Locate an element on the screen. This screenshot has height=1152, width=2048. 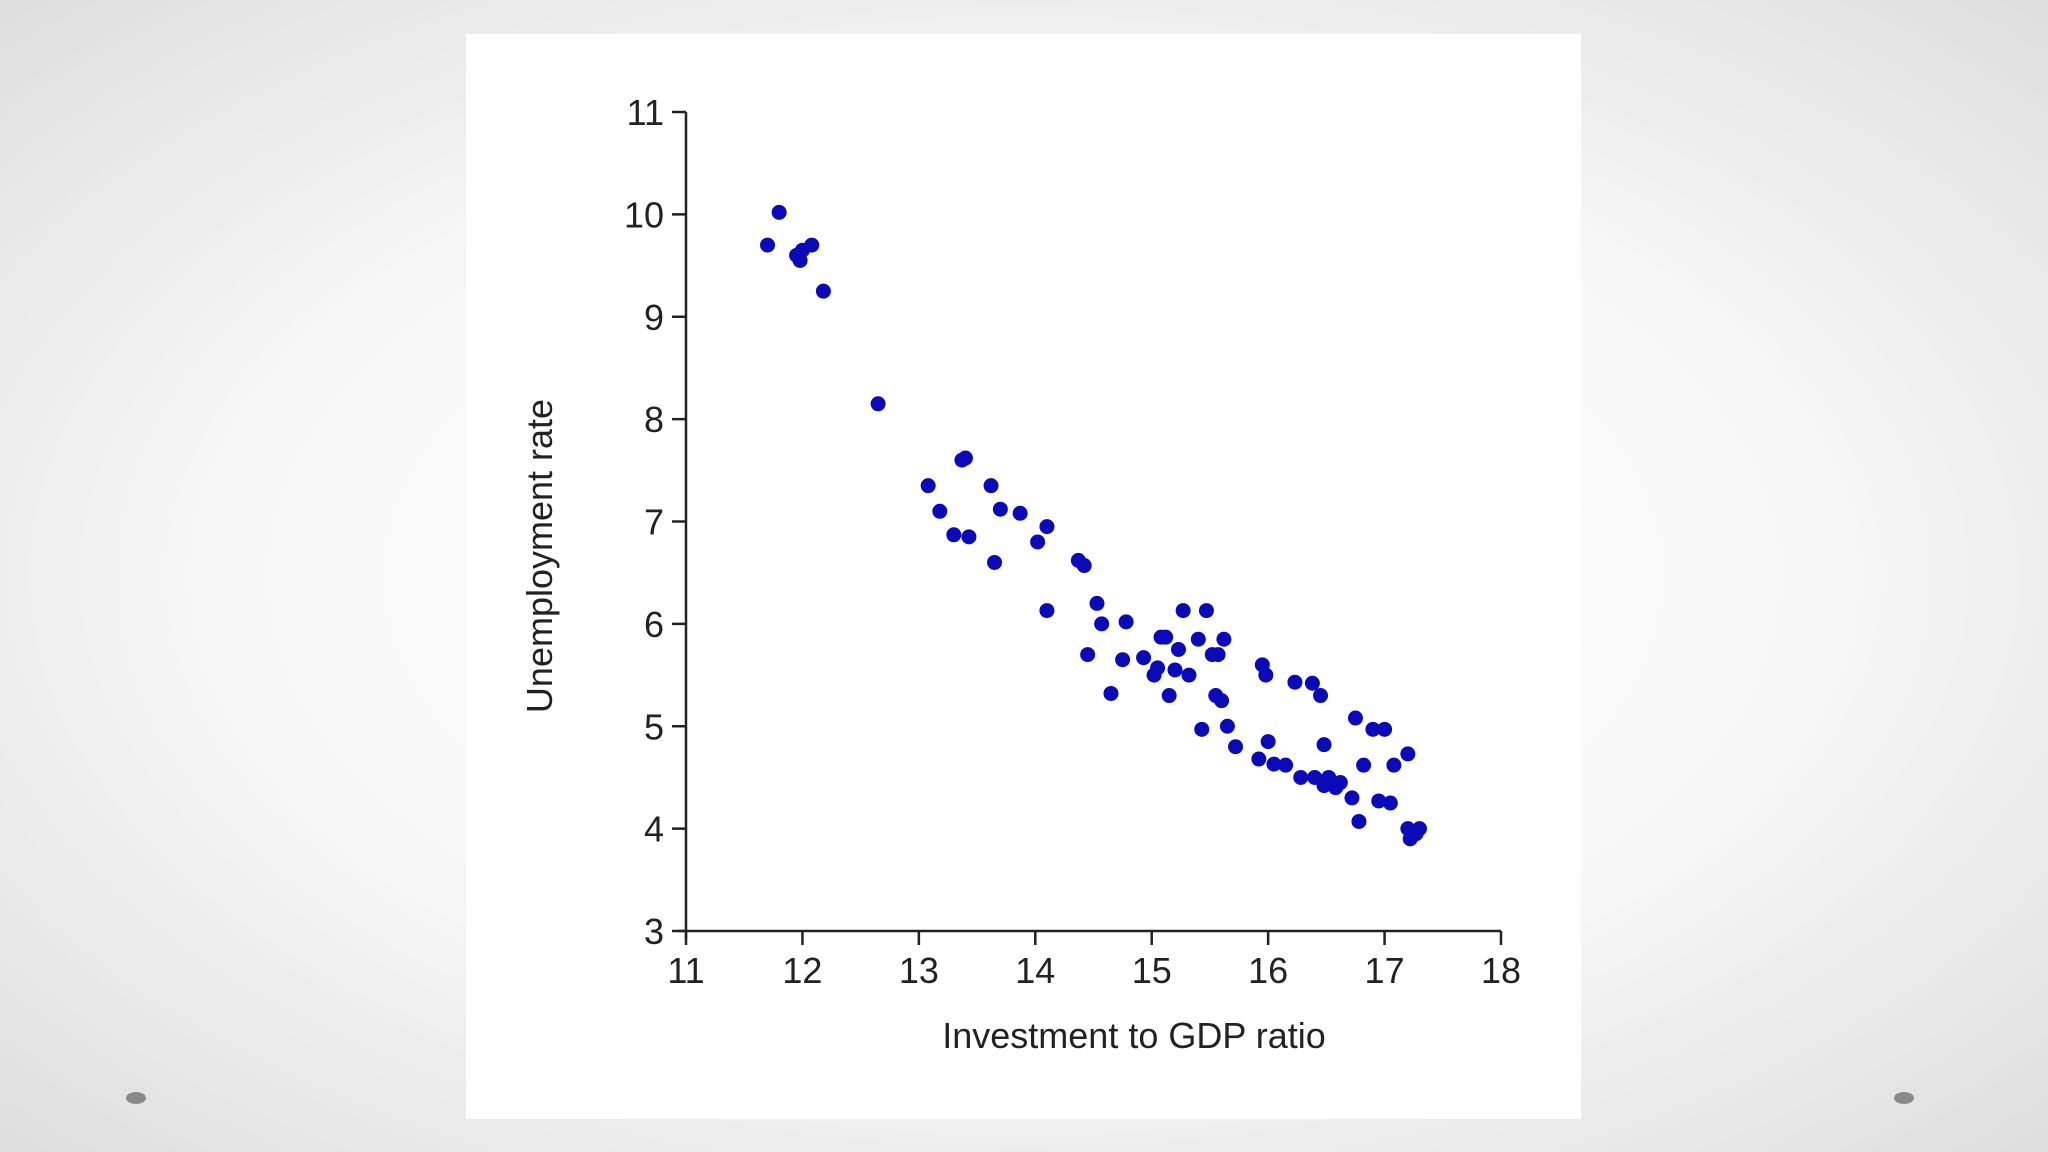
x-tick-label: 16 is located at coordinates (1268, 970).